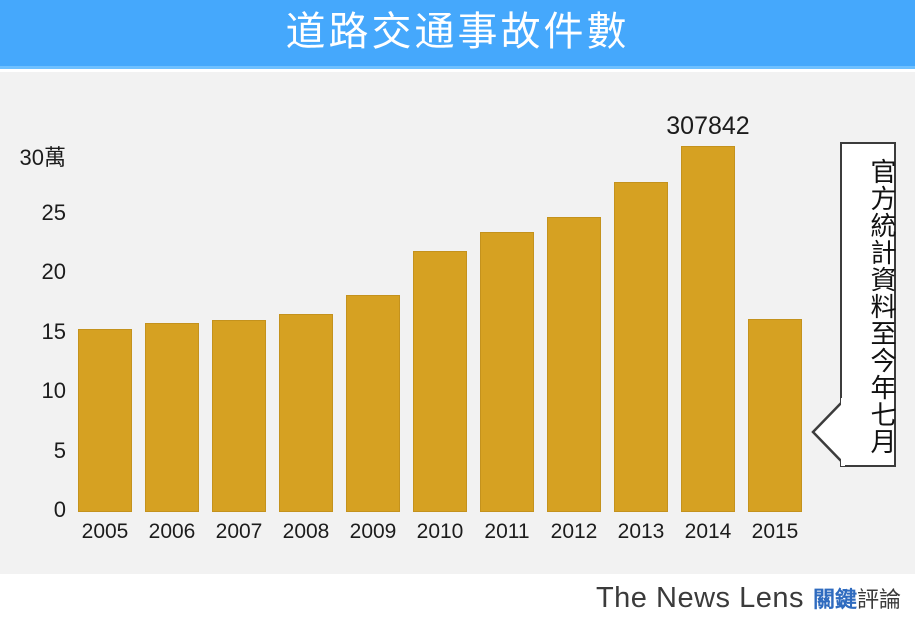 The image size is (915, 622). Describe the element at coordinates (834, 600) in the screenshot. I see `brand-name-chinese-accent: 關鍵` at that location.